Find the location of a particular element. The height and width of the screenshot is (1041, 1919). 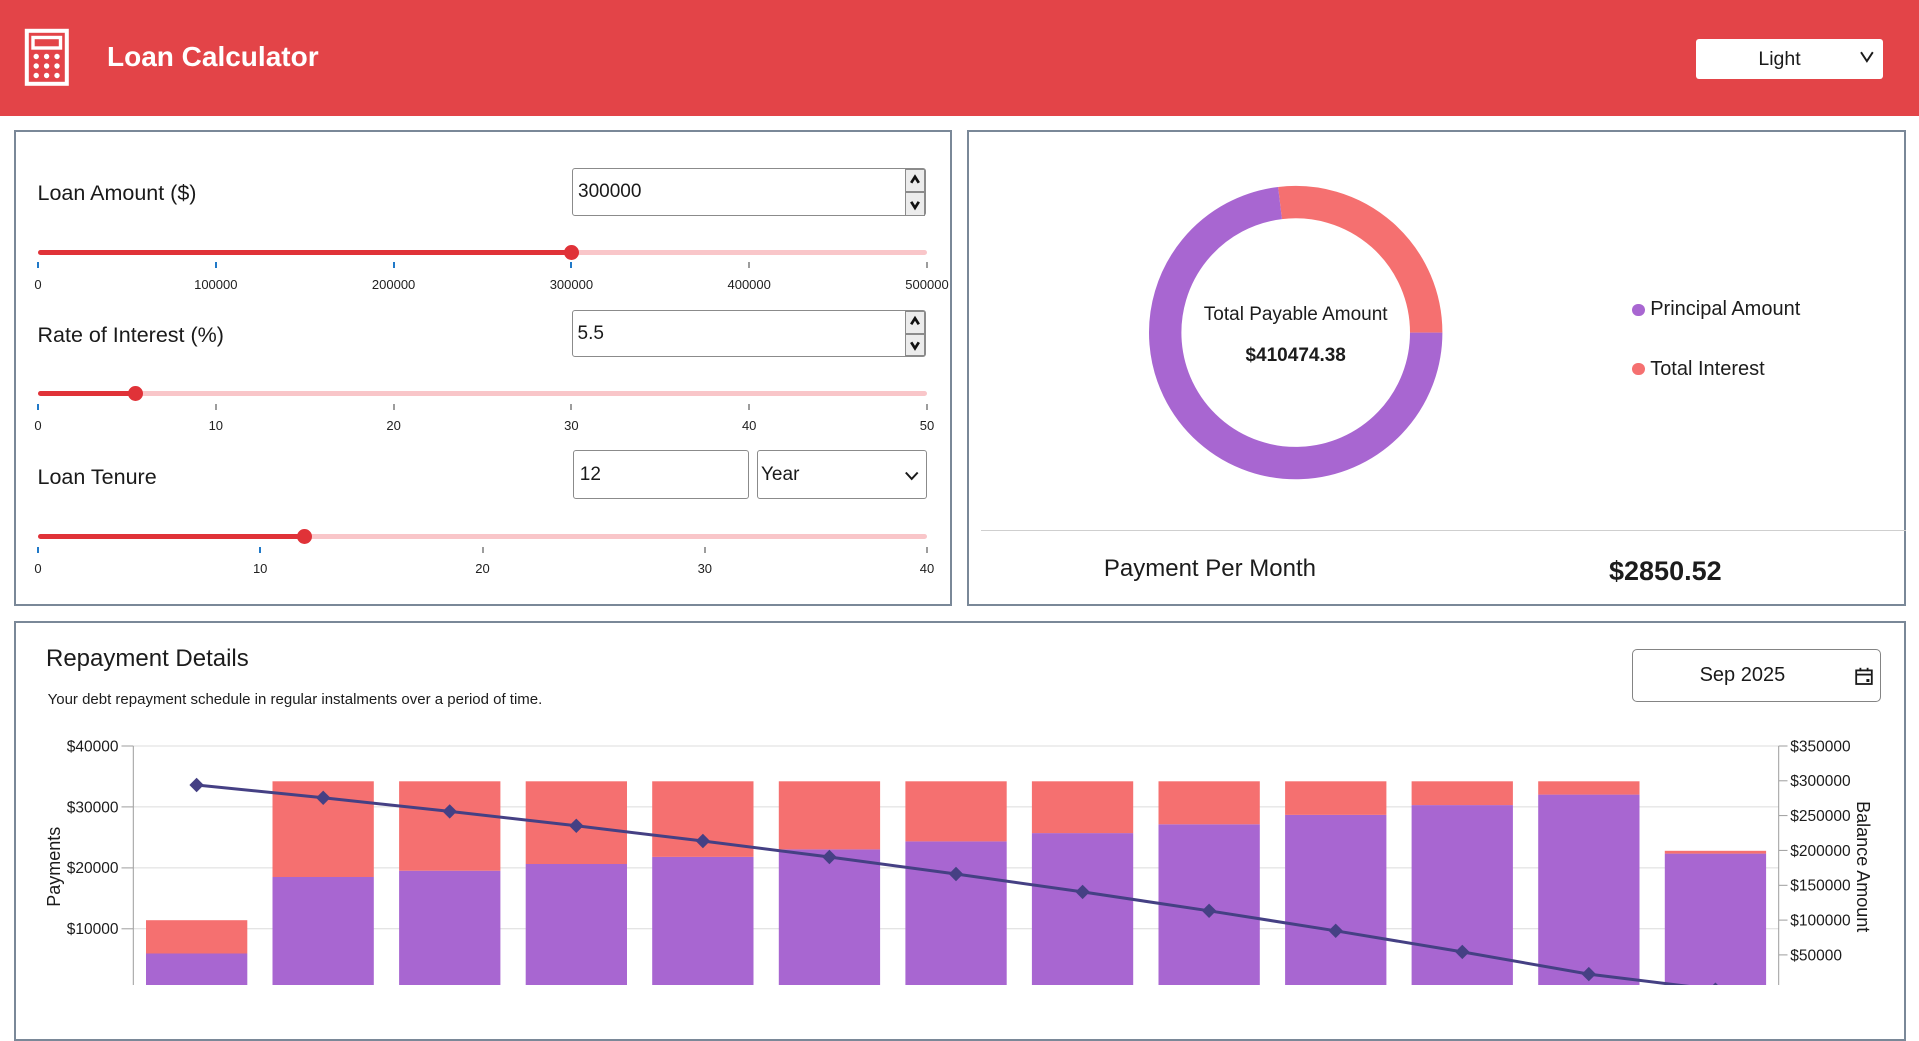

svg-text: $350000 is located at coordinates (1820, 746).